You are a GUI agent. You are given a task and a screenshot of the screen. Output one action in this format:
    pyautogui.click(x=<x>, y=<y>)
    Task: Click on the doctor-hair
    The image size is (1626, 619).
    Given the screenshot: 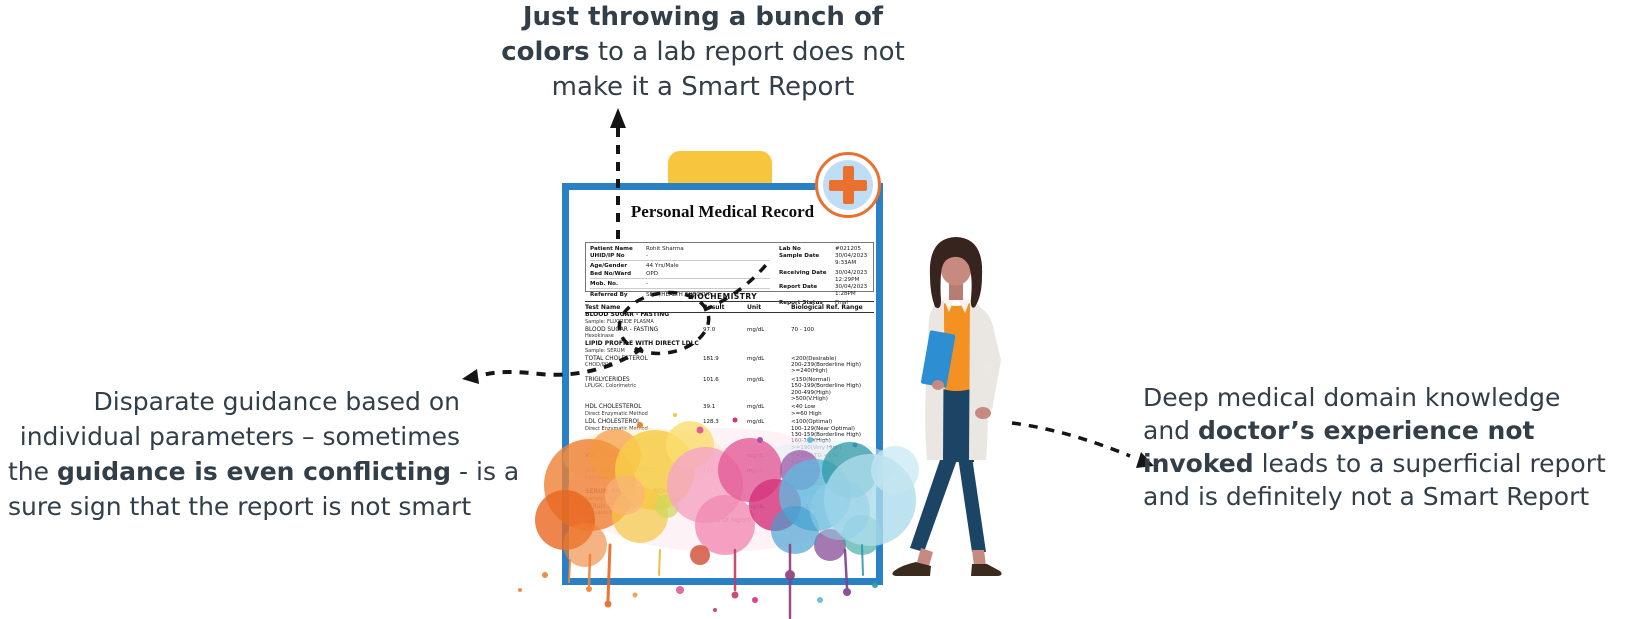 What is the action you would take?
    pyautogui.click(x=956, y=273)
    